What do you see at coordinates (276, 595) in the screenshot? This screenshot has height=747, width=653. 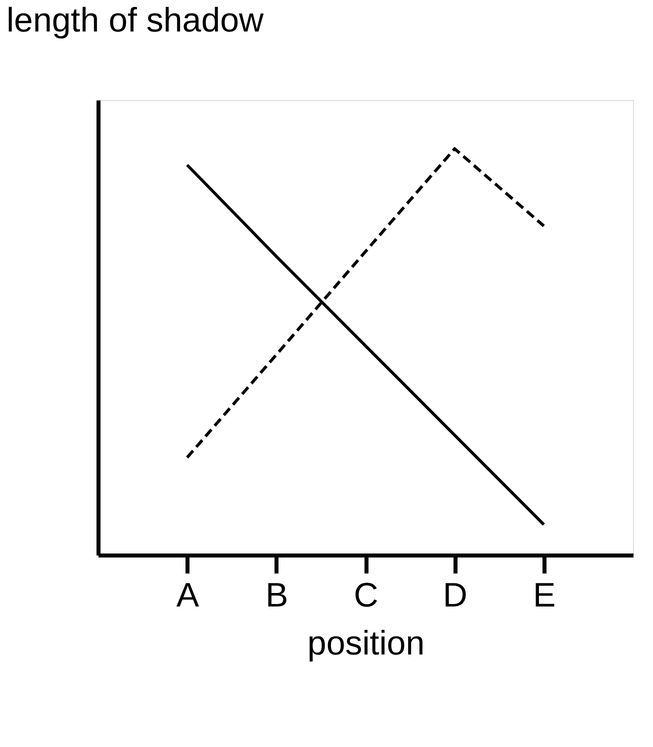 I see `x-tick-label: B` at bounding box center [276, 595].